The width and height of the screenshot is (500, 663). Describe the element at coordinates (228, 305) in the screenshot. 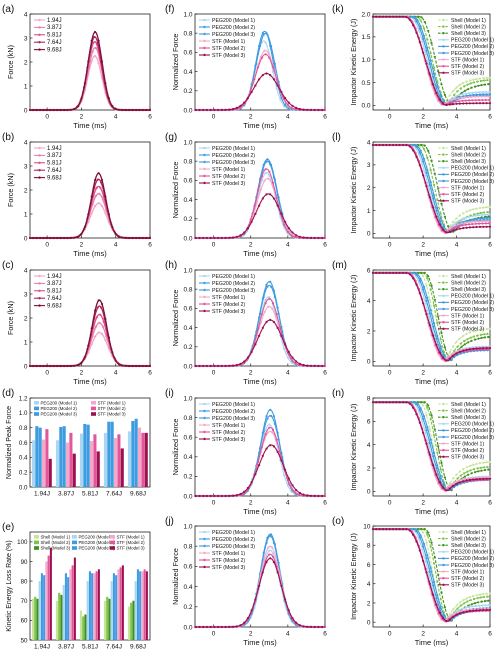

I see `legend-label: STF (Model 2)` at that location.